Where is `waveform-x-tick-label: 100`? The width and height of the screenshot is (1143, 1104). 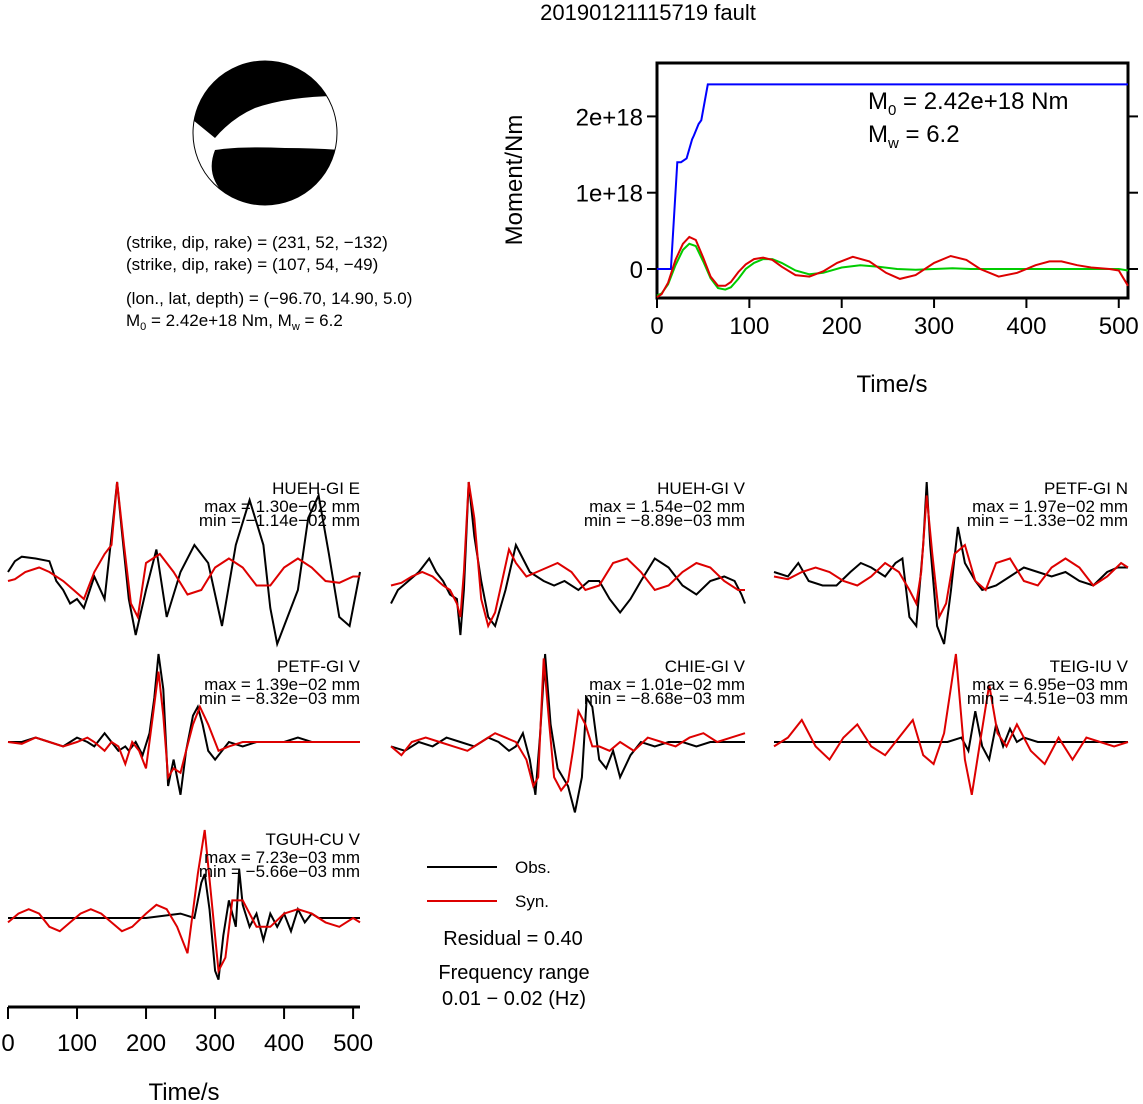 waveform-x-tick-label: 100 is located at coordinates (77, 1043).